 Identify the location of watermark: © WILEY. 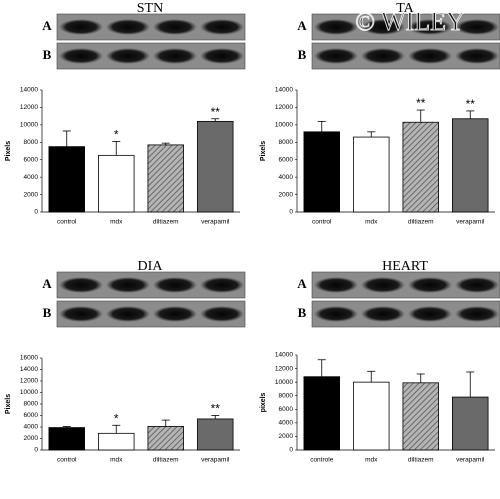
(410, 21).